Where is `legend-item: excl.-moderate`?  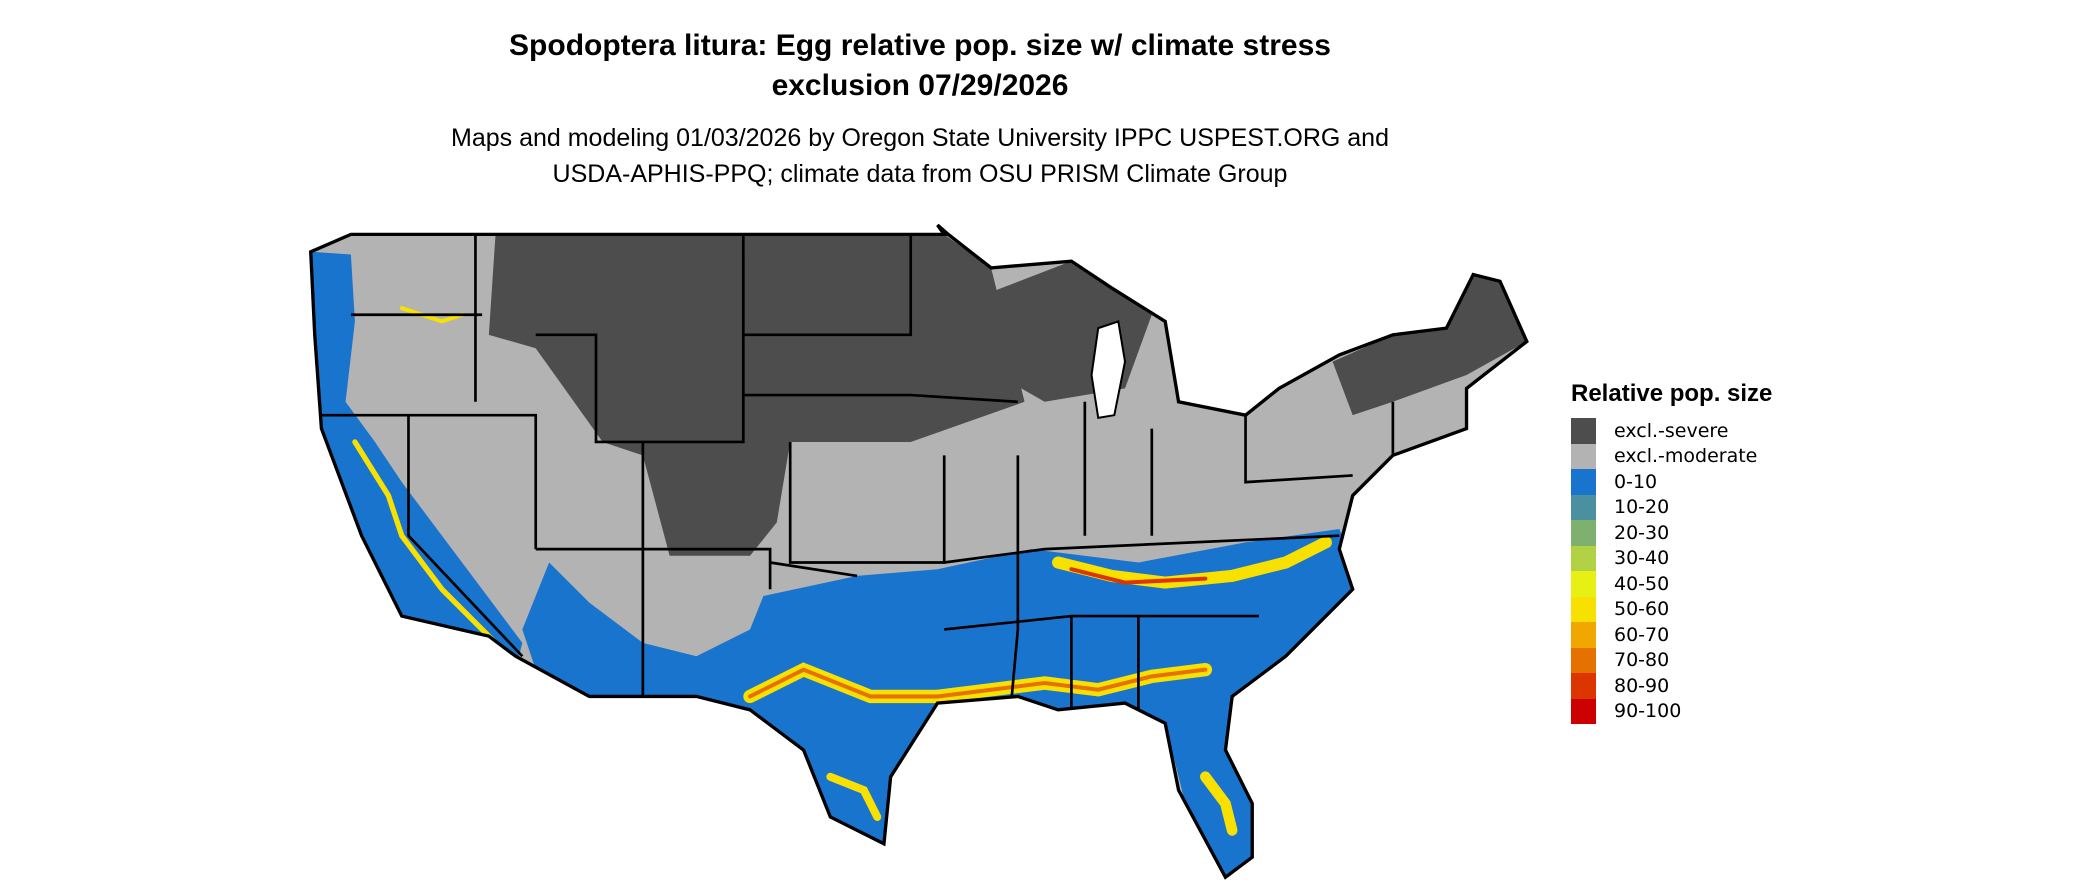 legend-item: excl.-moderate is located at coordinates (1671, 456).